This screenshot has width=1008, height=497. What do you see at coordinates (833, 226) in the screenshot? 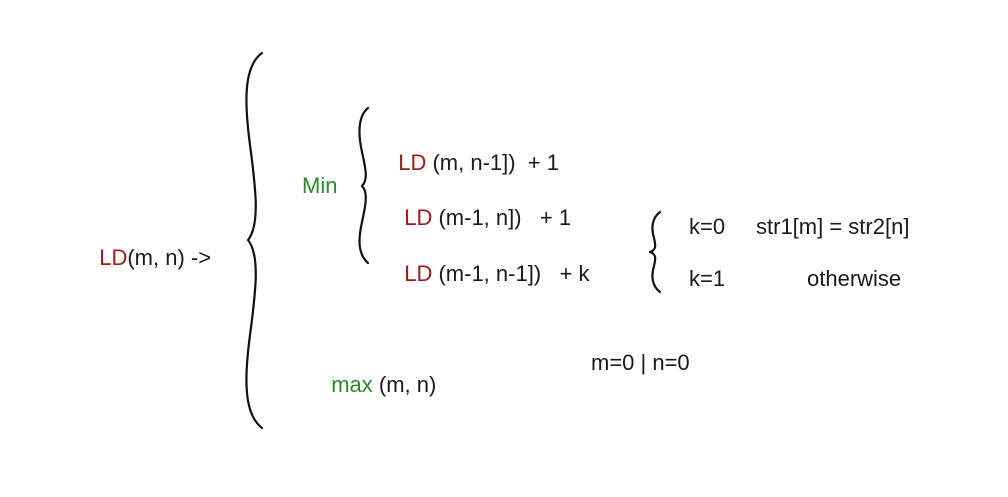
I see `k-case-condition: str1[m] = str2[n]` at bounding box center [833, 226].